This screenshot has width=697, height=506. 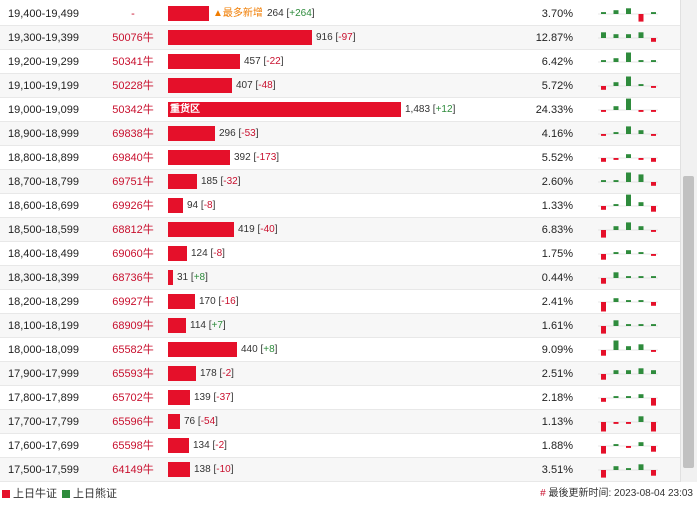 I want to click on table-row: 18,200-18,299 69927牛 170 [-16] 2.41%, so click(x=340, y=302).